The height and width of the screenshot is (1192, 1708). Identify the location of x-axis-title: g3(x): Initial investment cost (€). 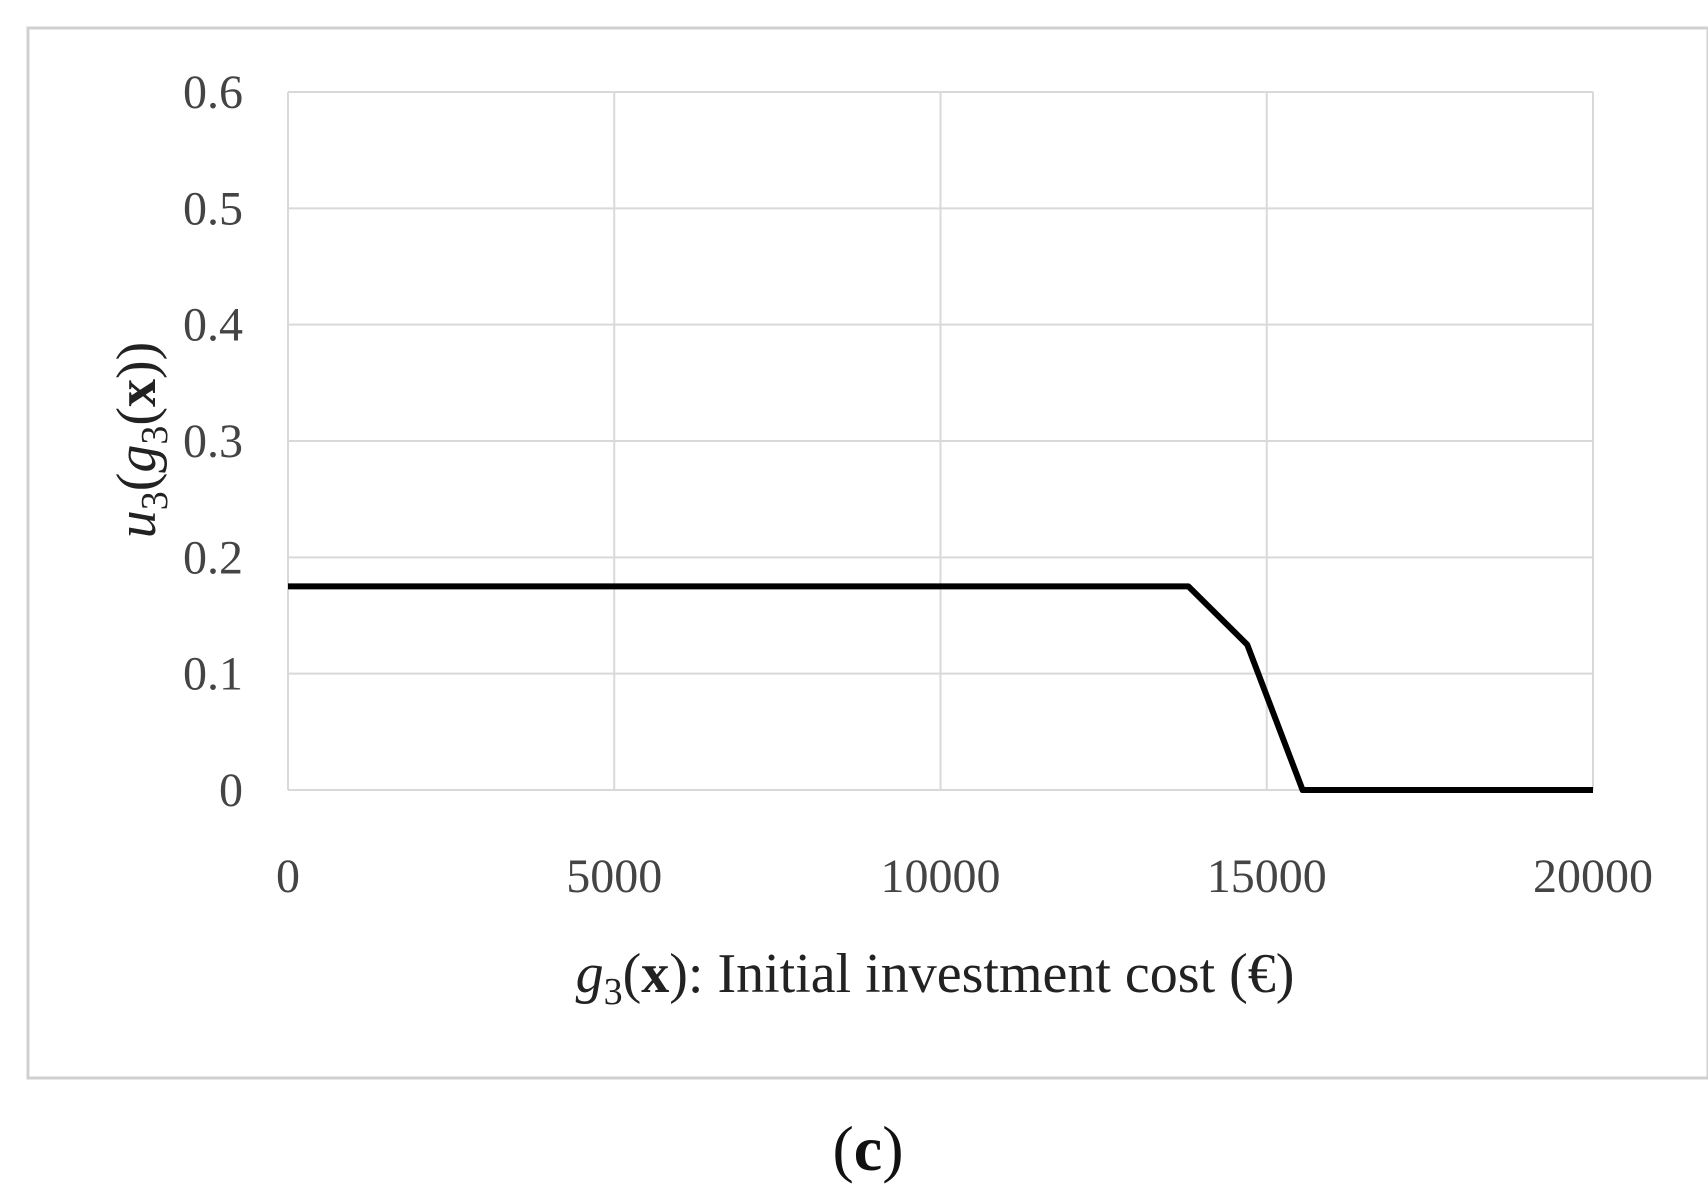
(935, 978).